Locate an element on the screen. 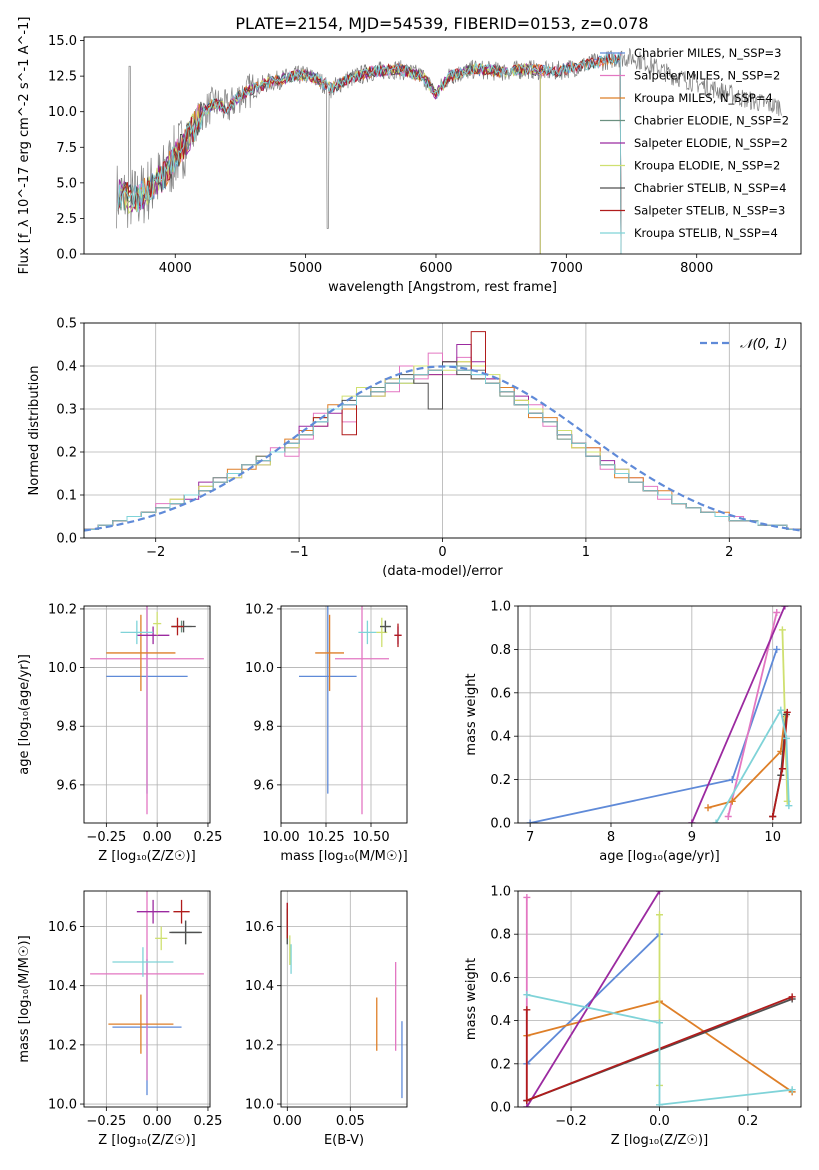 This screenshot has height=1170, width=819. residuals-x-axis-label: (data-model)/error is located at coordinates (442, 571).